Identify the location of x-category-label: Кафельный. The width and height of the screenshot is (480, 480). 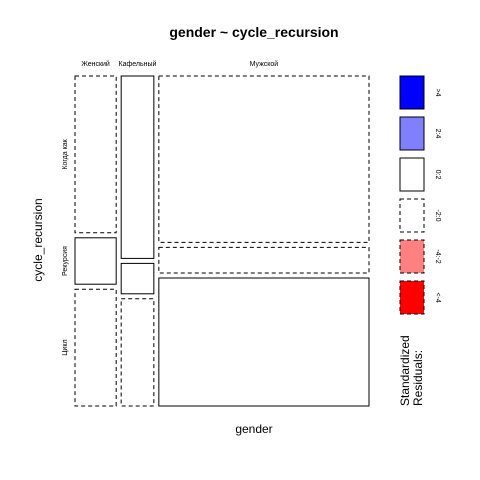
(138, 64).